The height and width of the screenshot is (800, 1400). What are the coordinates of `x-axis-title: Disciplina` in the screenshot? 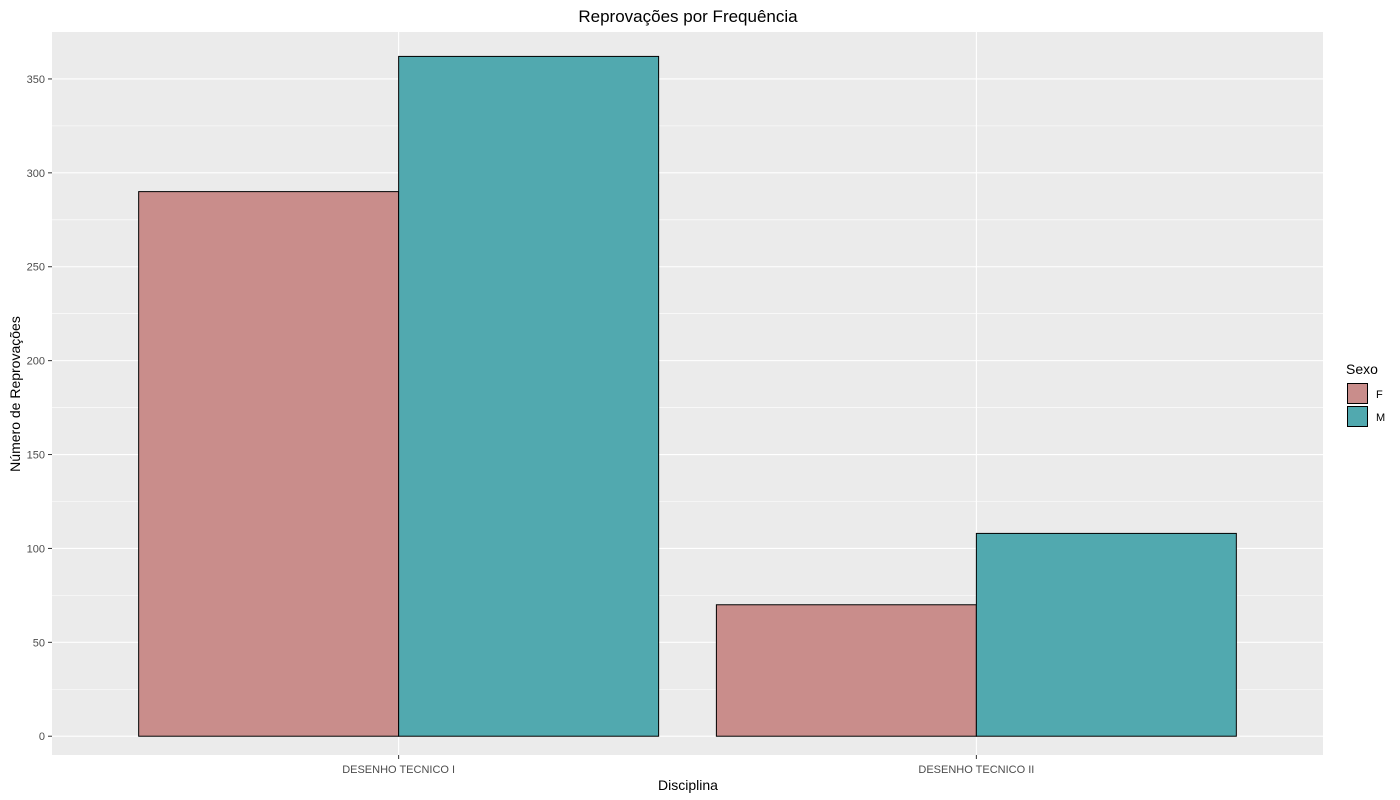 It's located at (688, 785).